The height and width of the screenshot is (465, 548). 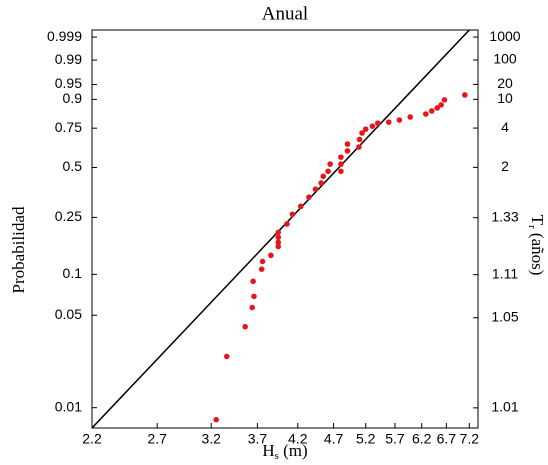 I want to click on y2-axis-label-rest: (años), so click(x=537, y=252).